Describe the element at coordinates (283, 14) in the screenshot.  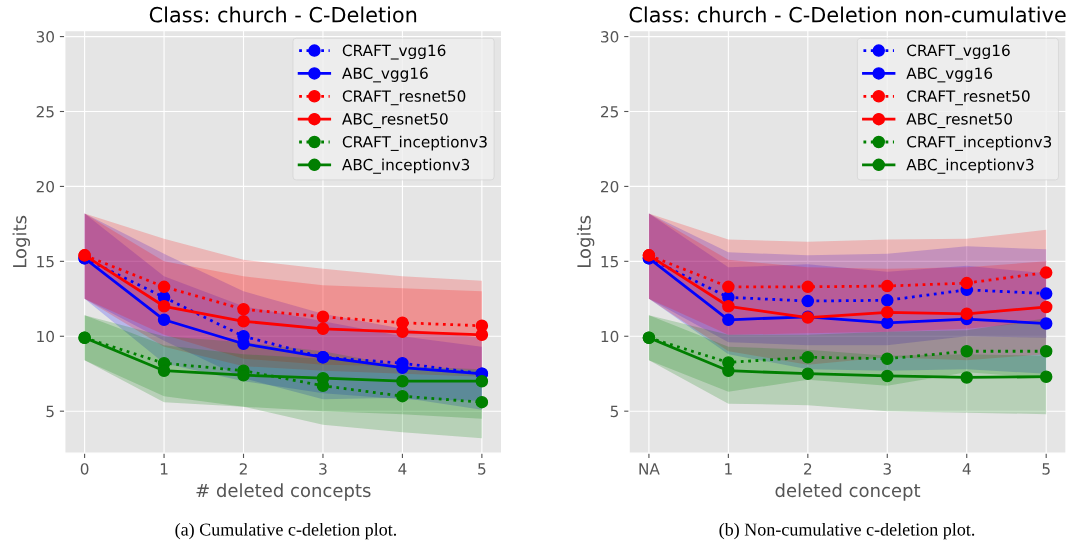
I see `chart-title: Class: church - C-Deletion` at that location.